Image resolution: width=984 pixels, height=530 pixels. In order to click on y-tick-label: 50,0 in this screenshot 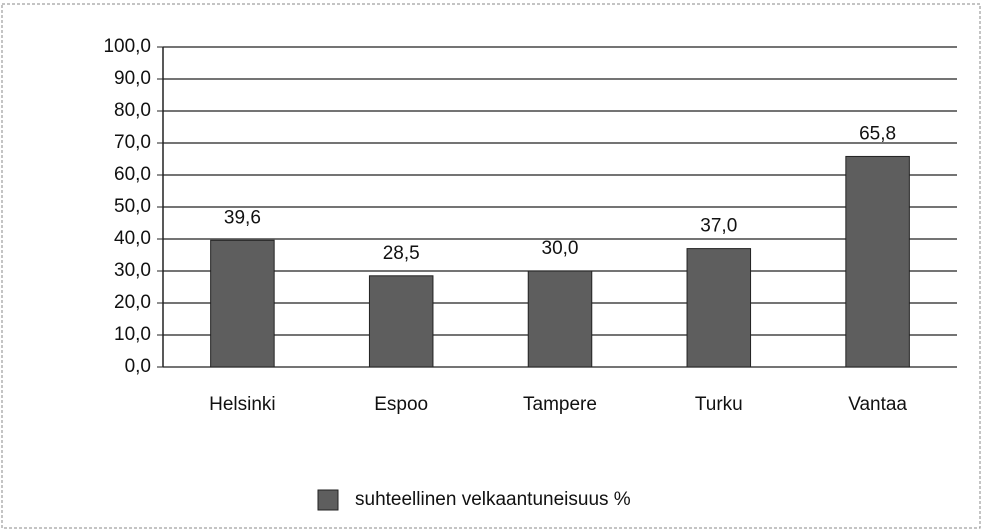, I will do `click(132, 206)`.